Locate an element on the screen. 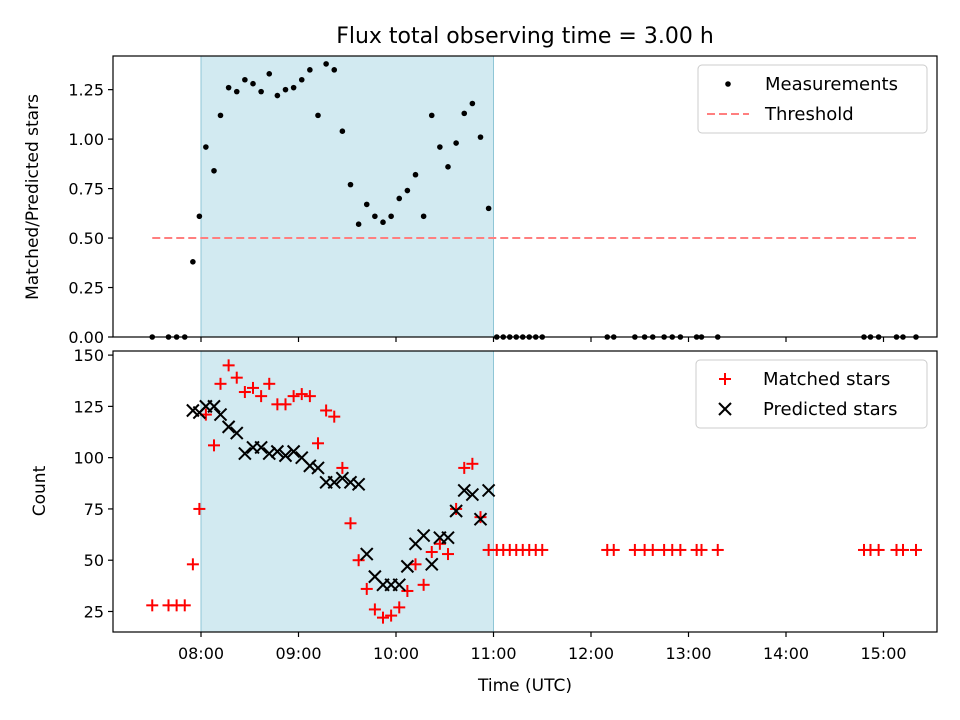  x-tick-label: 10:00 is located at coordinates (396, 653).